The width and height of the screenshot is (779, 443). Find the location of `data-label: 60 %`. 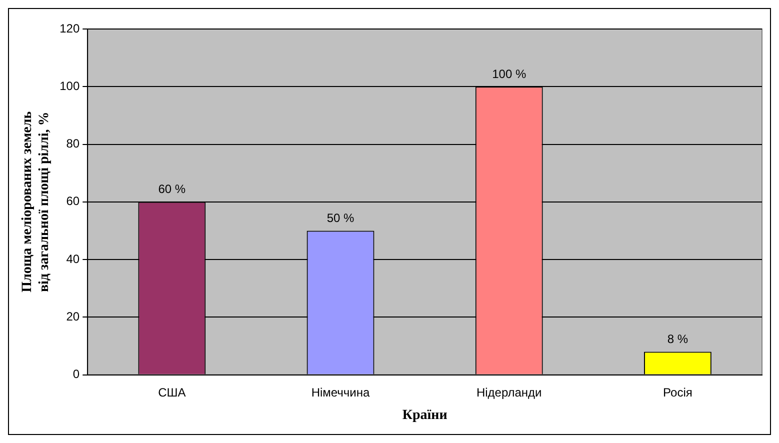

data-label: 60 % is located at coordinates (172, 189).